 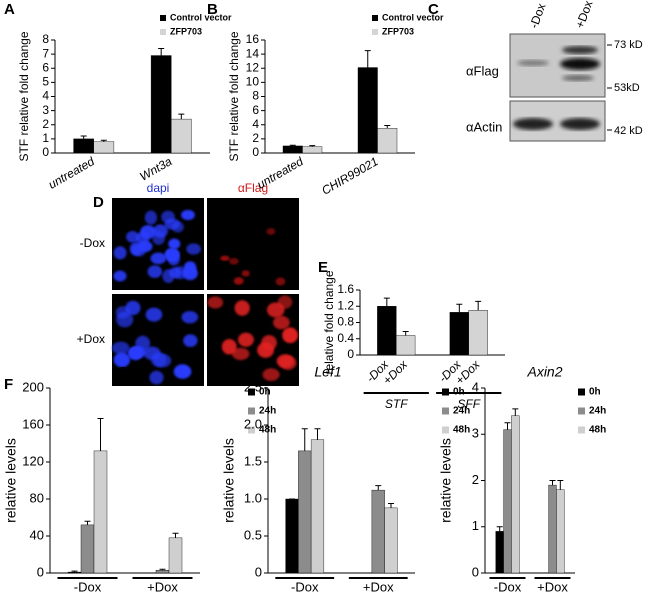 I want to click on x-tick-label: +Dox, so click(x=378, y=586).